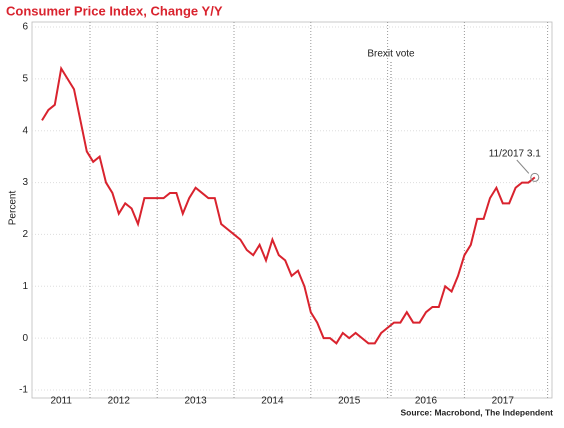 This screenshot has height=428, width=564. What do you see at coordinates (535, 177) in the screenshot?
I see `last-point-marker` at bounding box center [535, 177].